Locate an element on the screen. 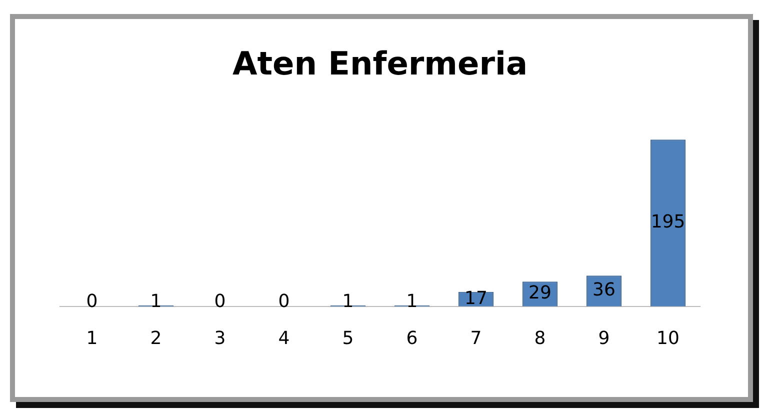 The image size is (765, 418). x-tick-label: 2 is located at coordinates (156, 338).